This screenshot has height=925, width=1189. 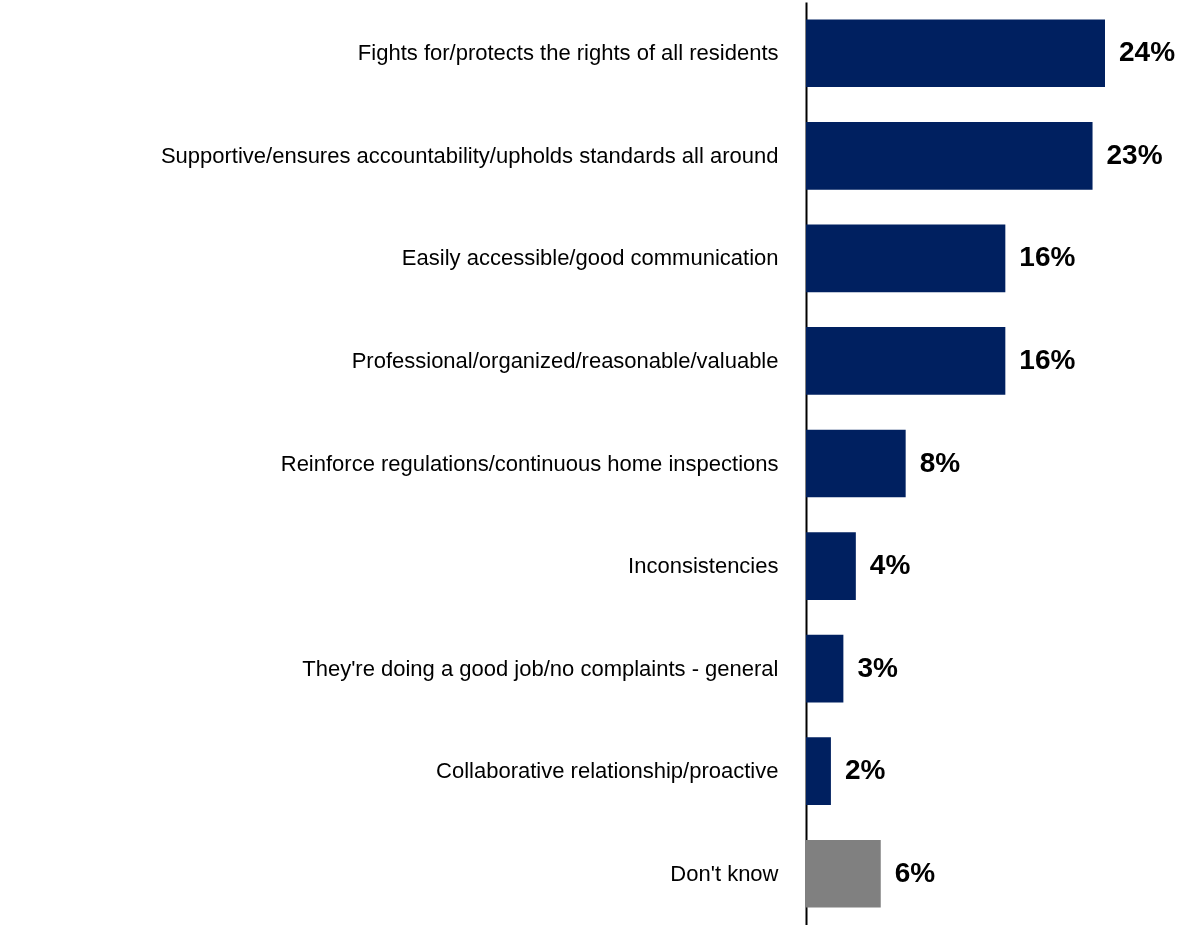 What do you see at coordinates (724, 873) in the screenshot?
I see `y-tick-label: Don't know` at bounding box center [724, 873].